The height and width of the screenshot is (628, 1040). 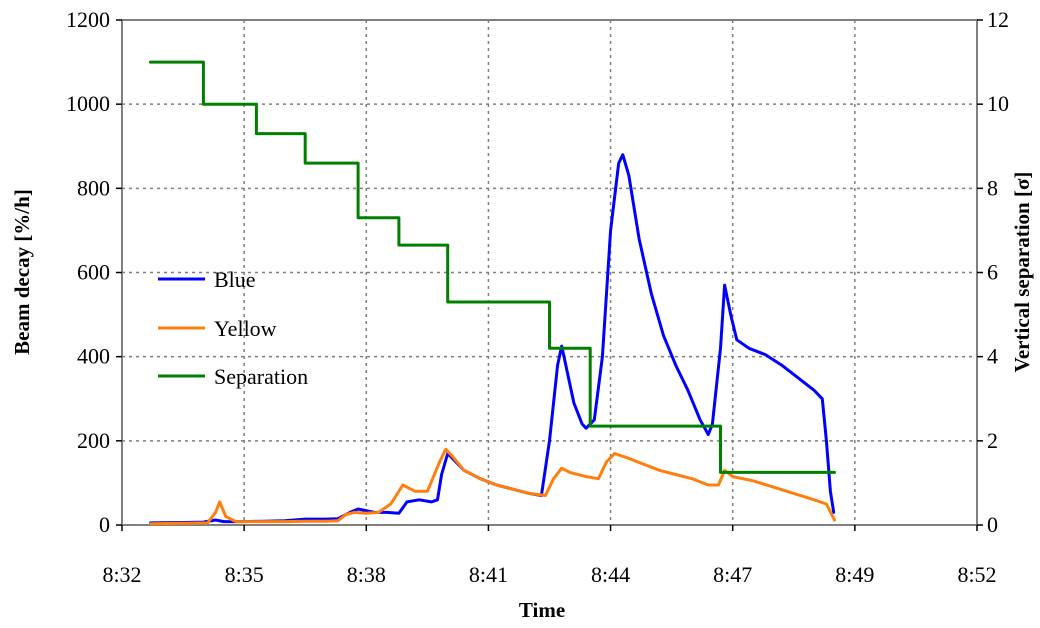 I want to click on legend-label-blue: Blue, so click(x=235, y=279).